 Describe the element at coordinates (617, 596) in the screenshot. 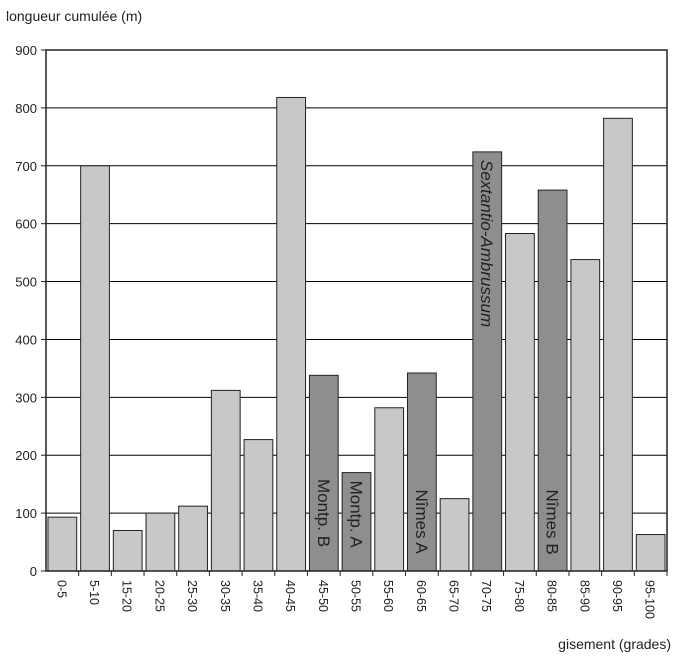

I see `x-tick-label: 90-95` at that location.